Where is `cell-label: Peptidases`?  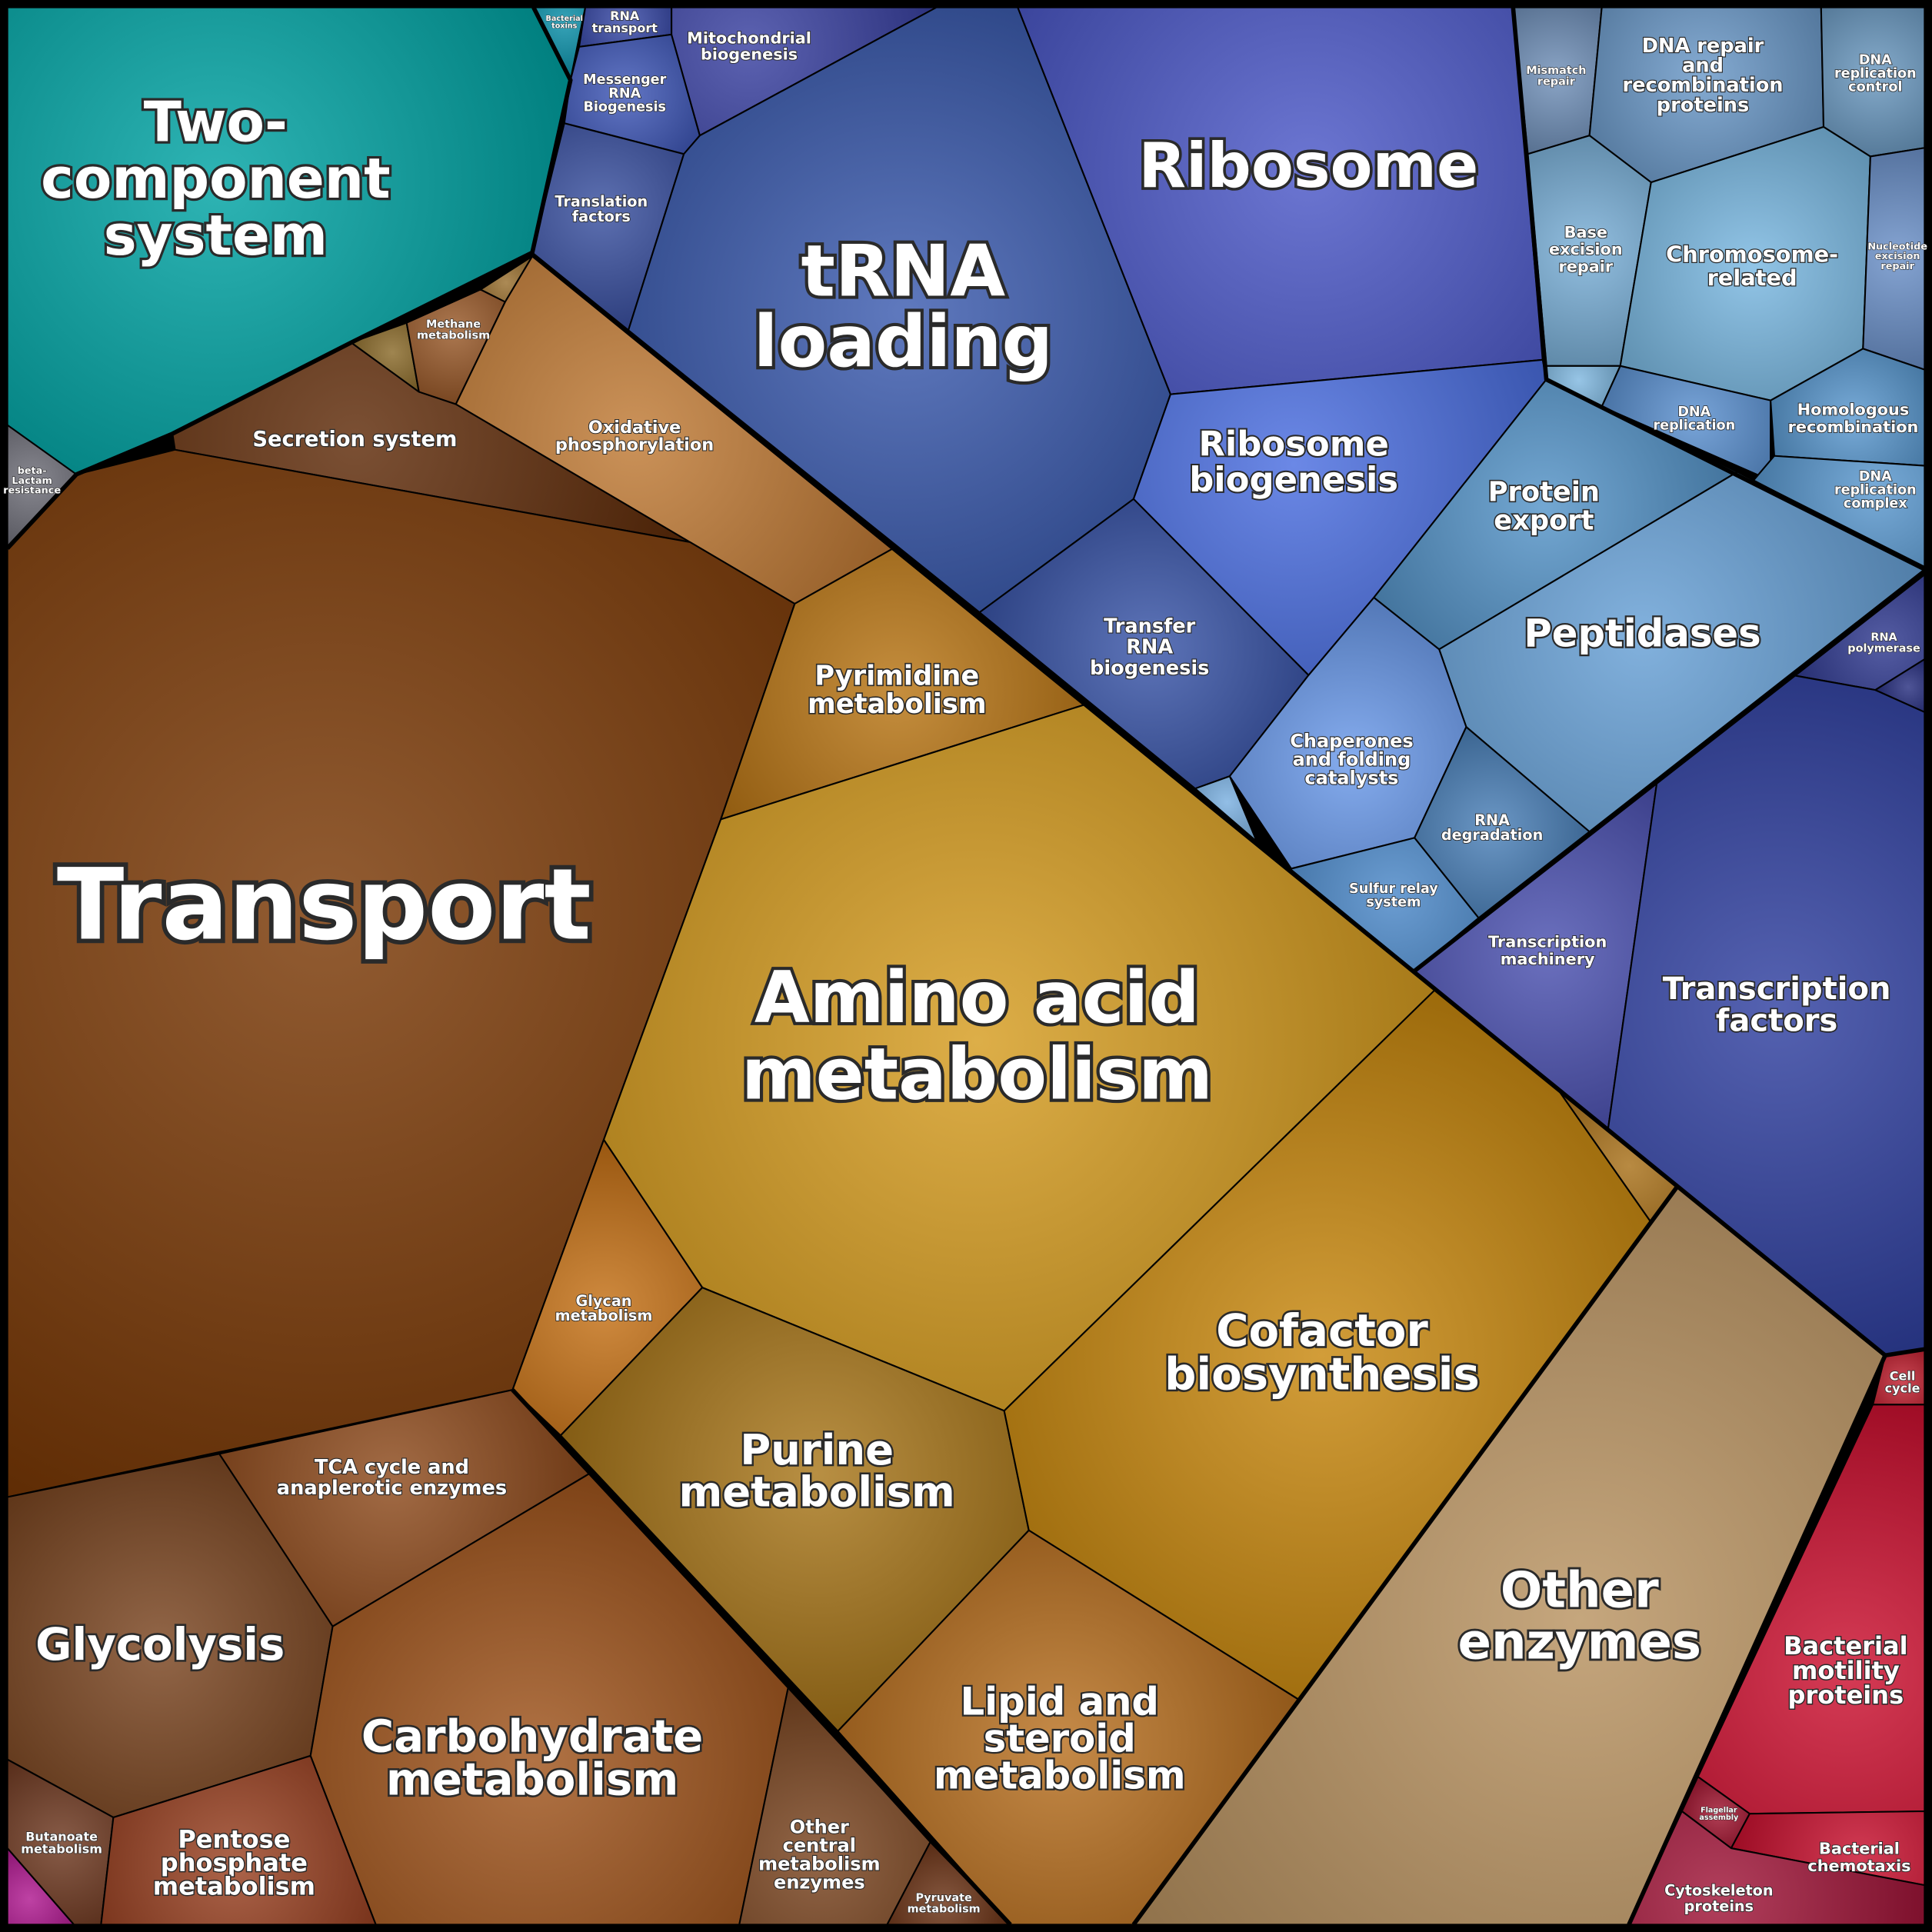
cell-label: Peptidases is located at coordinates (1642, 633).